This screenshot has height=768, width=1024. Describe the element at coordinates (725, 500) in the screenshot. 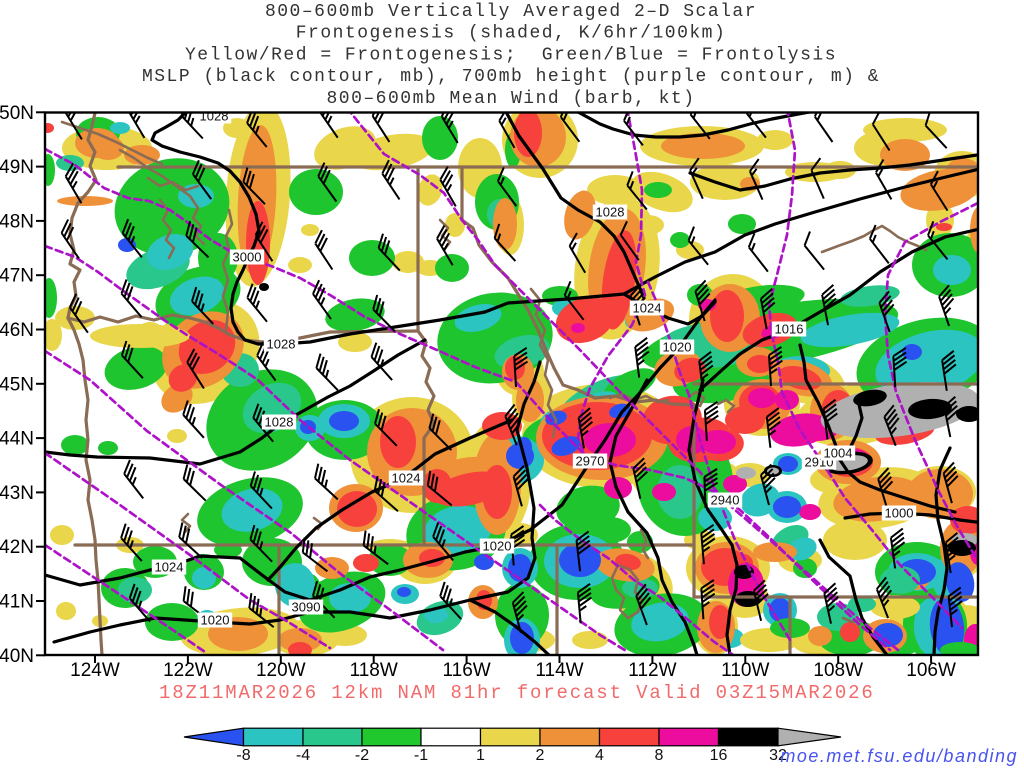

I see `svg-text: 2940` at that location.